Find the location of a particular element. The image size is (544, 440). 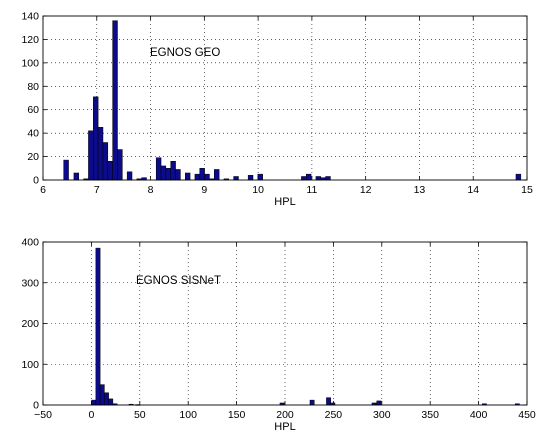

geo-x-tick-label: 6 is located at coordinates (43, 190).